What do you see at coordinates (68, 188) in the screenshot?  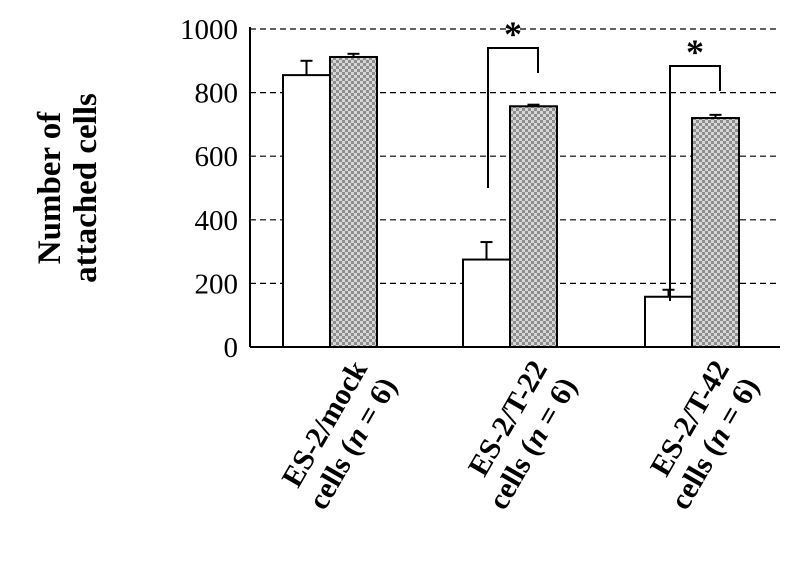 I see `y-axis-label: Number ofattached cells` at bounding box center [68, 188].